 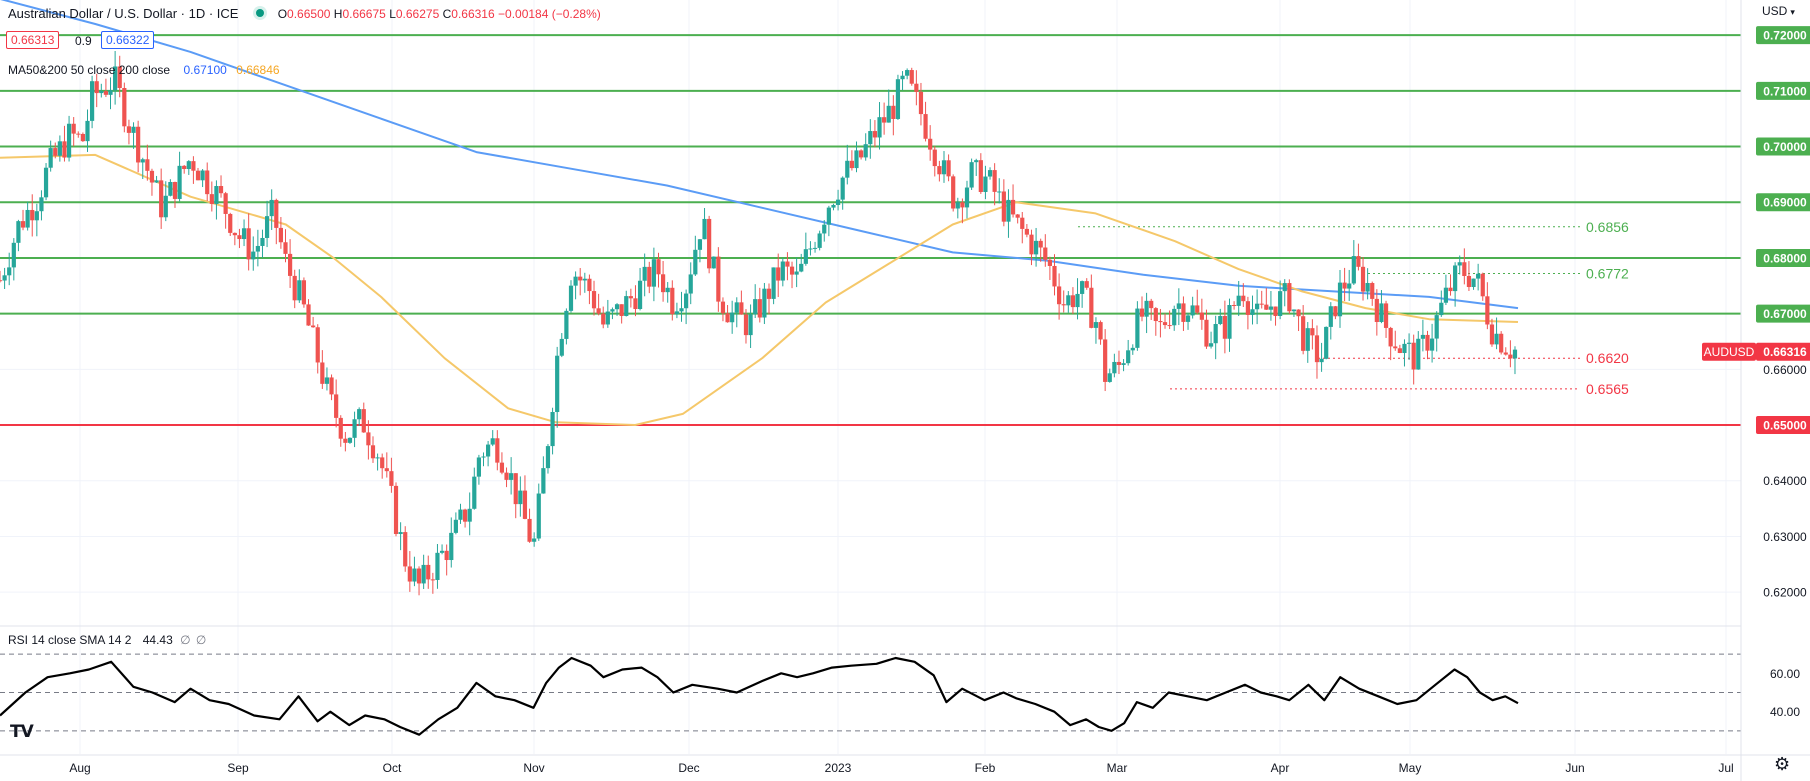 What do you see at coordinates (905, 764) in the screenshot?
I see `time-axis: Aug Sep Oct Nov Dec 2023 Feb Mar Apr May Jun Jul` at bounding box center [905, 764].